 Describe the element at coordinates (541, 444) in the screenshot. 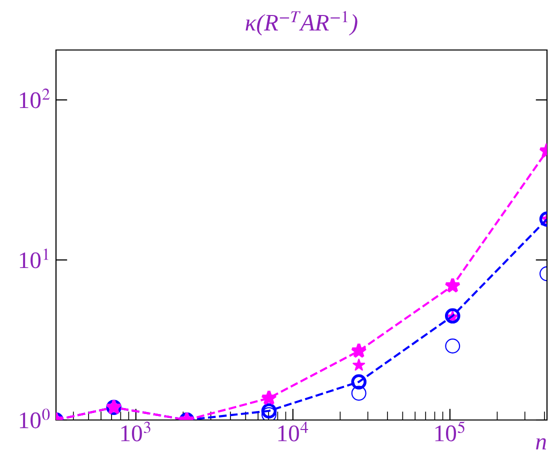

I see `x-axis-title: n` at that location.